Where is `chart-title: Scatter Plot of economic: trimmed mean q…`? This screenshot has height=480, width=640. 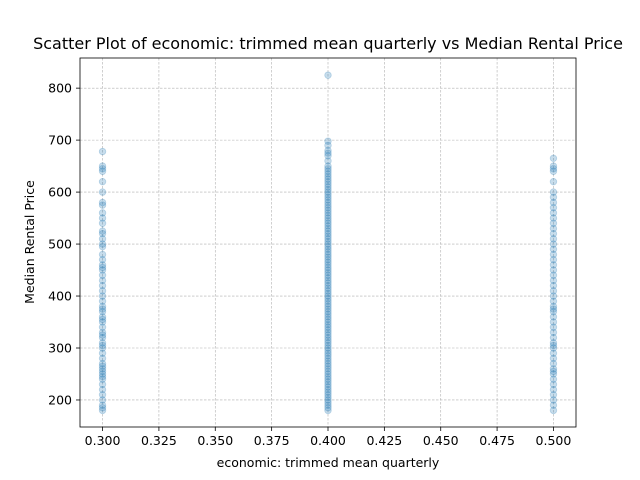
chart-title: Scatter Plot of economic: trimmed mean q… is located at coordinates (328, 43).